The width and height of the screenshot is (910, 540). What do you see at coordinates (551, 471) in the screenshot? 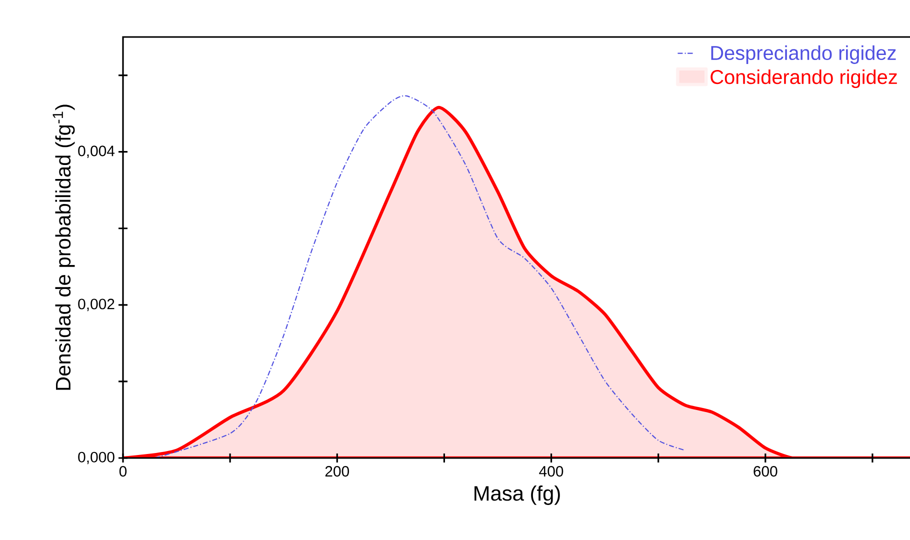
I see `x-tick-label: 400` at bounding box center [551, 471].